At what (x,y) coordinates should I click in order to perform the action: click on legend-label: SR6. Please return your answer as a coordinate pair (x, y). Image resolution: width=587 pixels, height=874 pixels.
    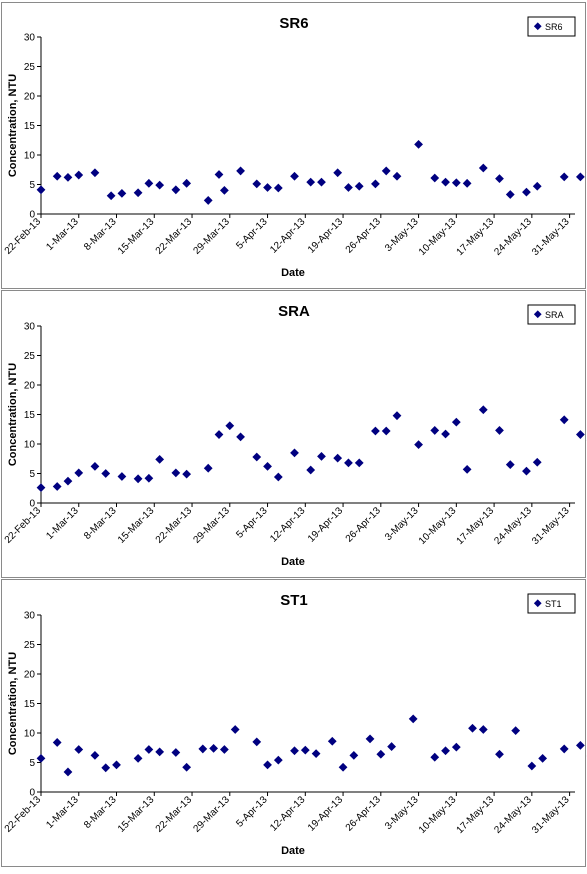
    Looking at the image, I should click on (554, 27).